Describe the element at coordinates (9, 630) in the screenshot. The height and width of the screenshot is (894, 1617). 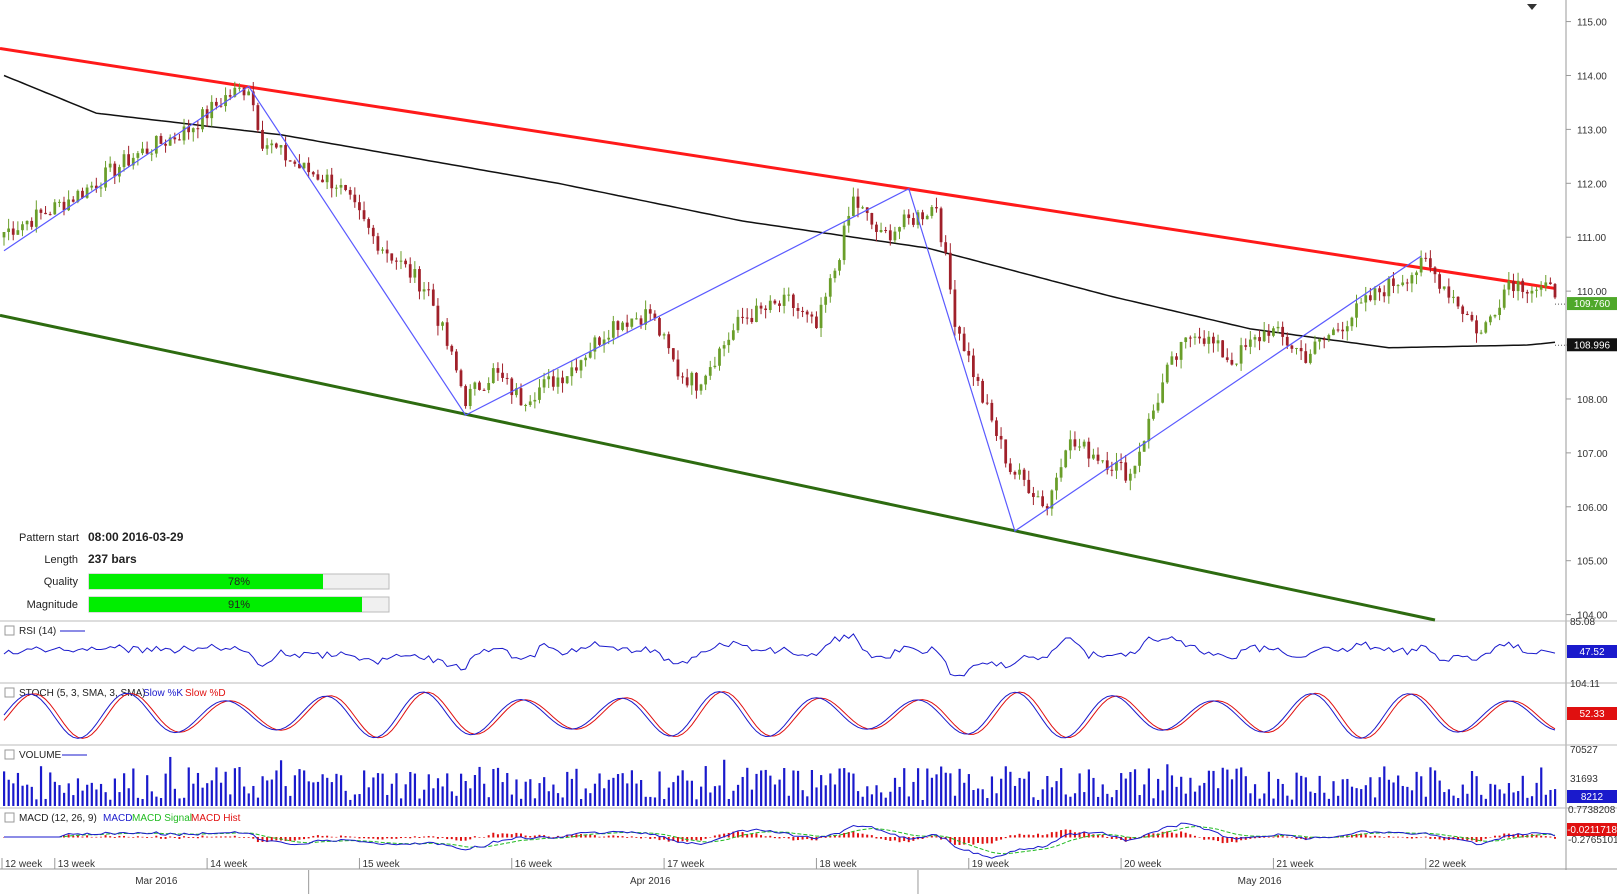
I see `rsi-close-icon` at that location.